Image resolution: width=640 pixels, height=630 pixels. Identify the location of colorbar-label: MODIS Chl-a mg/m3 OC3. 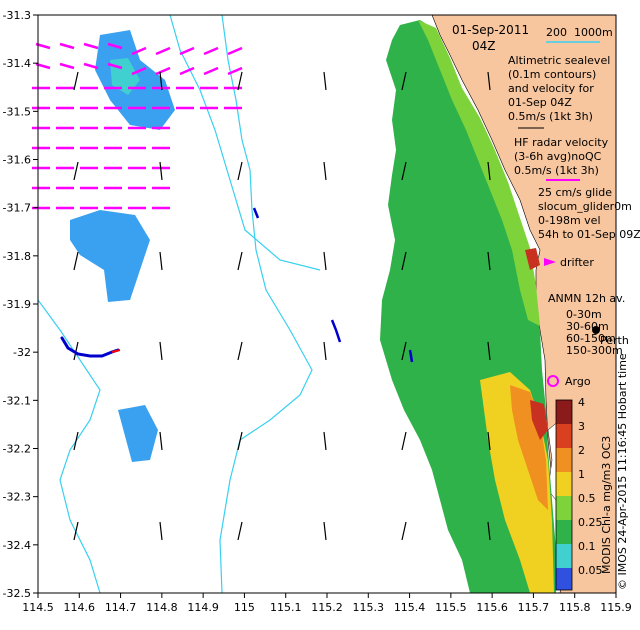
(606, 505).